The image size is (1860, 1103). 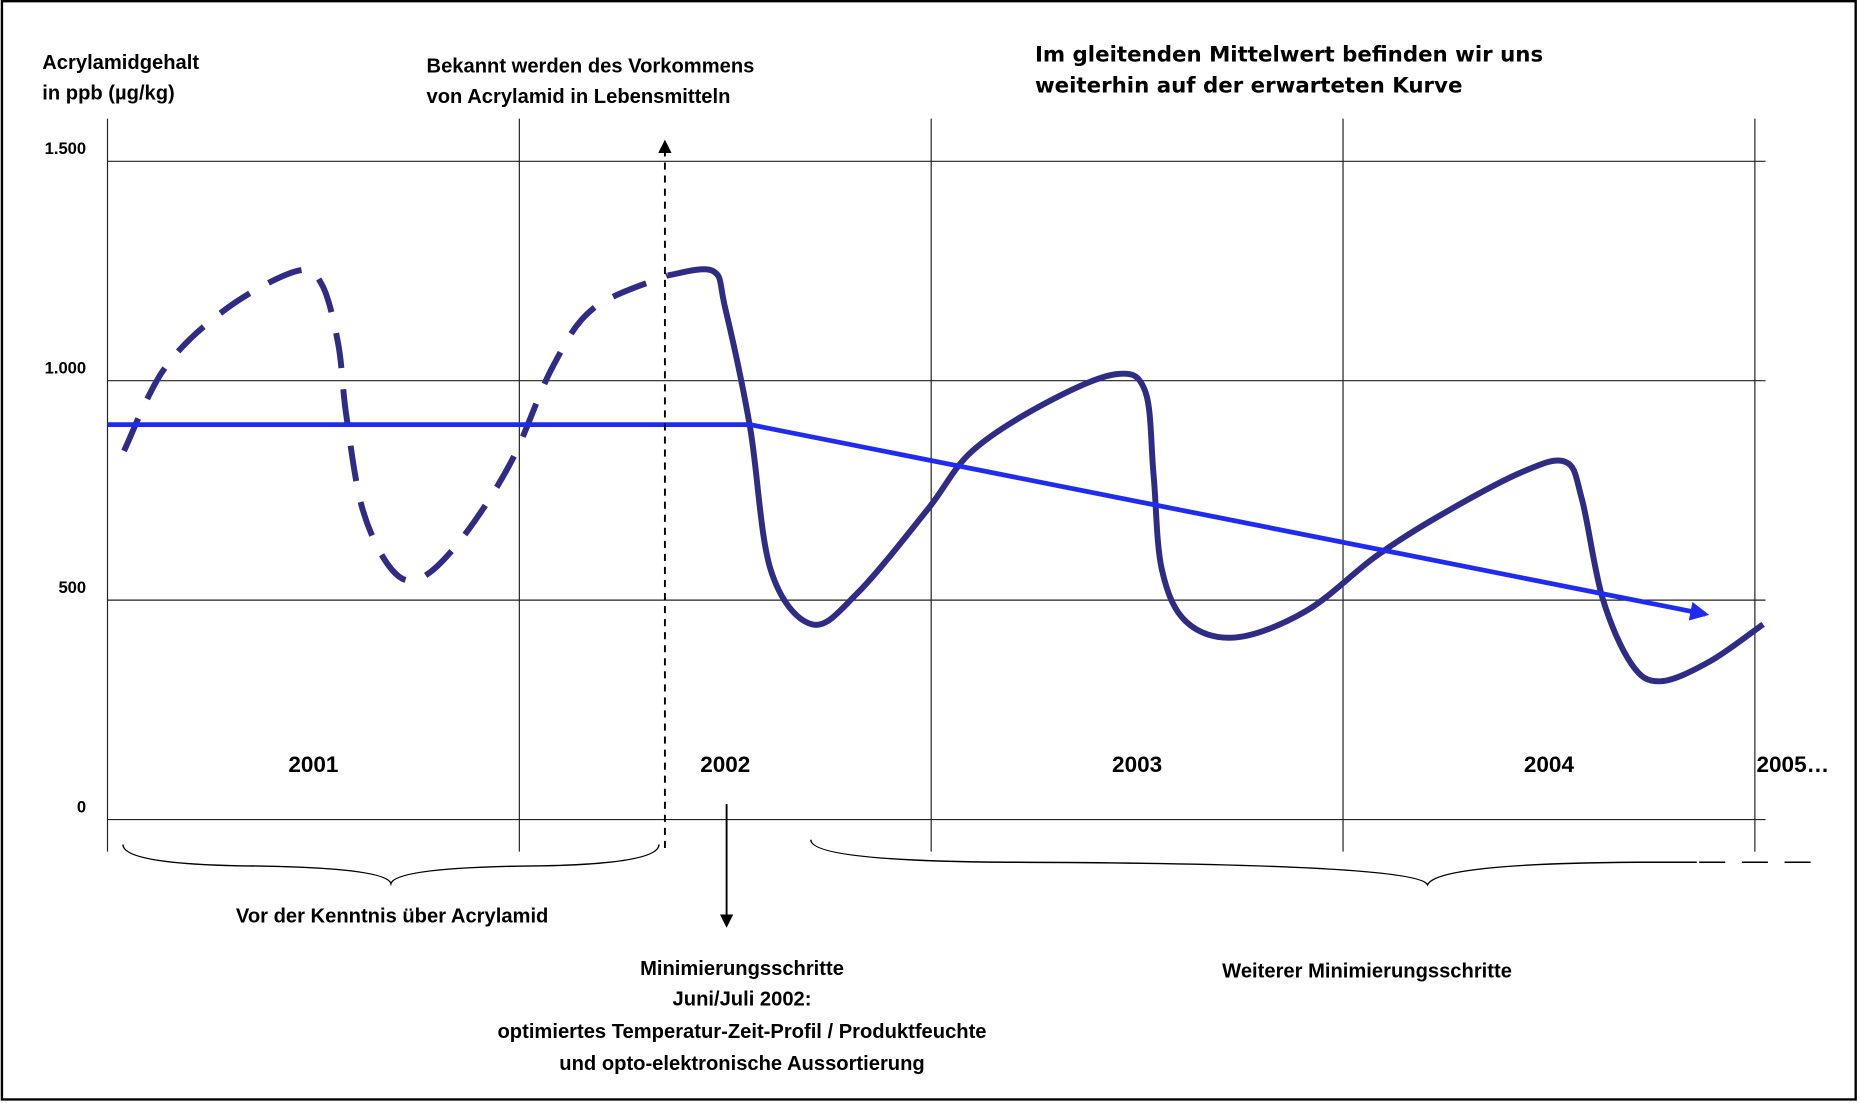 What do you see at coordinates (591, 66) in the screenshot?
I see `annotation: Bekannt werden des Vorkommens` at bounding box center [591, 66].